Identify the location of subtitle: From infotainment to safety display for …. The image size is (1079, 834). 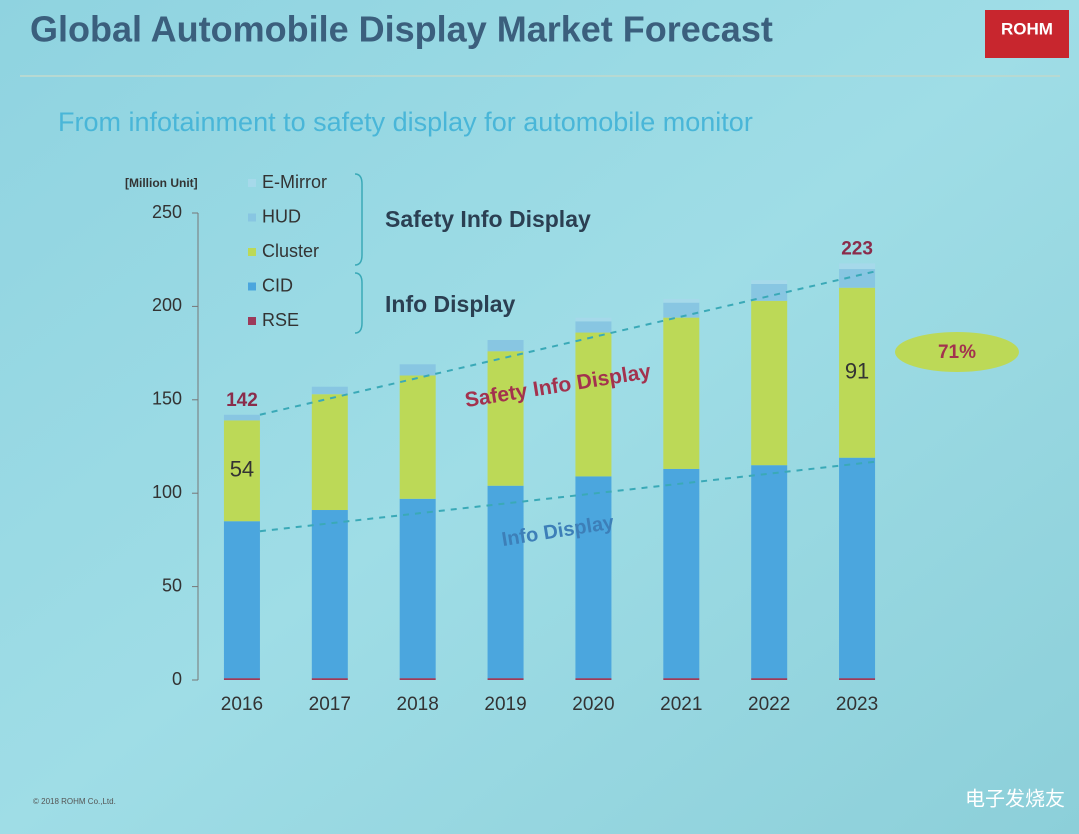
(405, 122).